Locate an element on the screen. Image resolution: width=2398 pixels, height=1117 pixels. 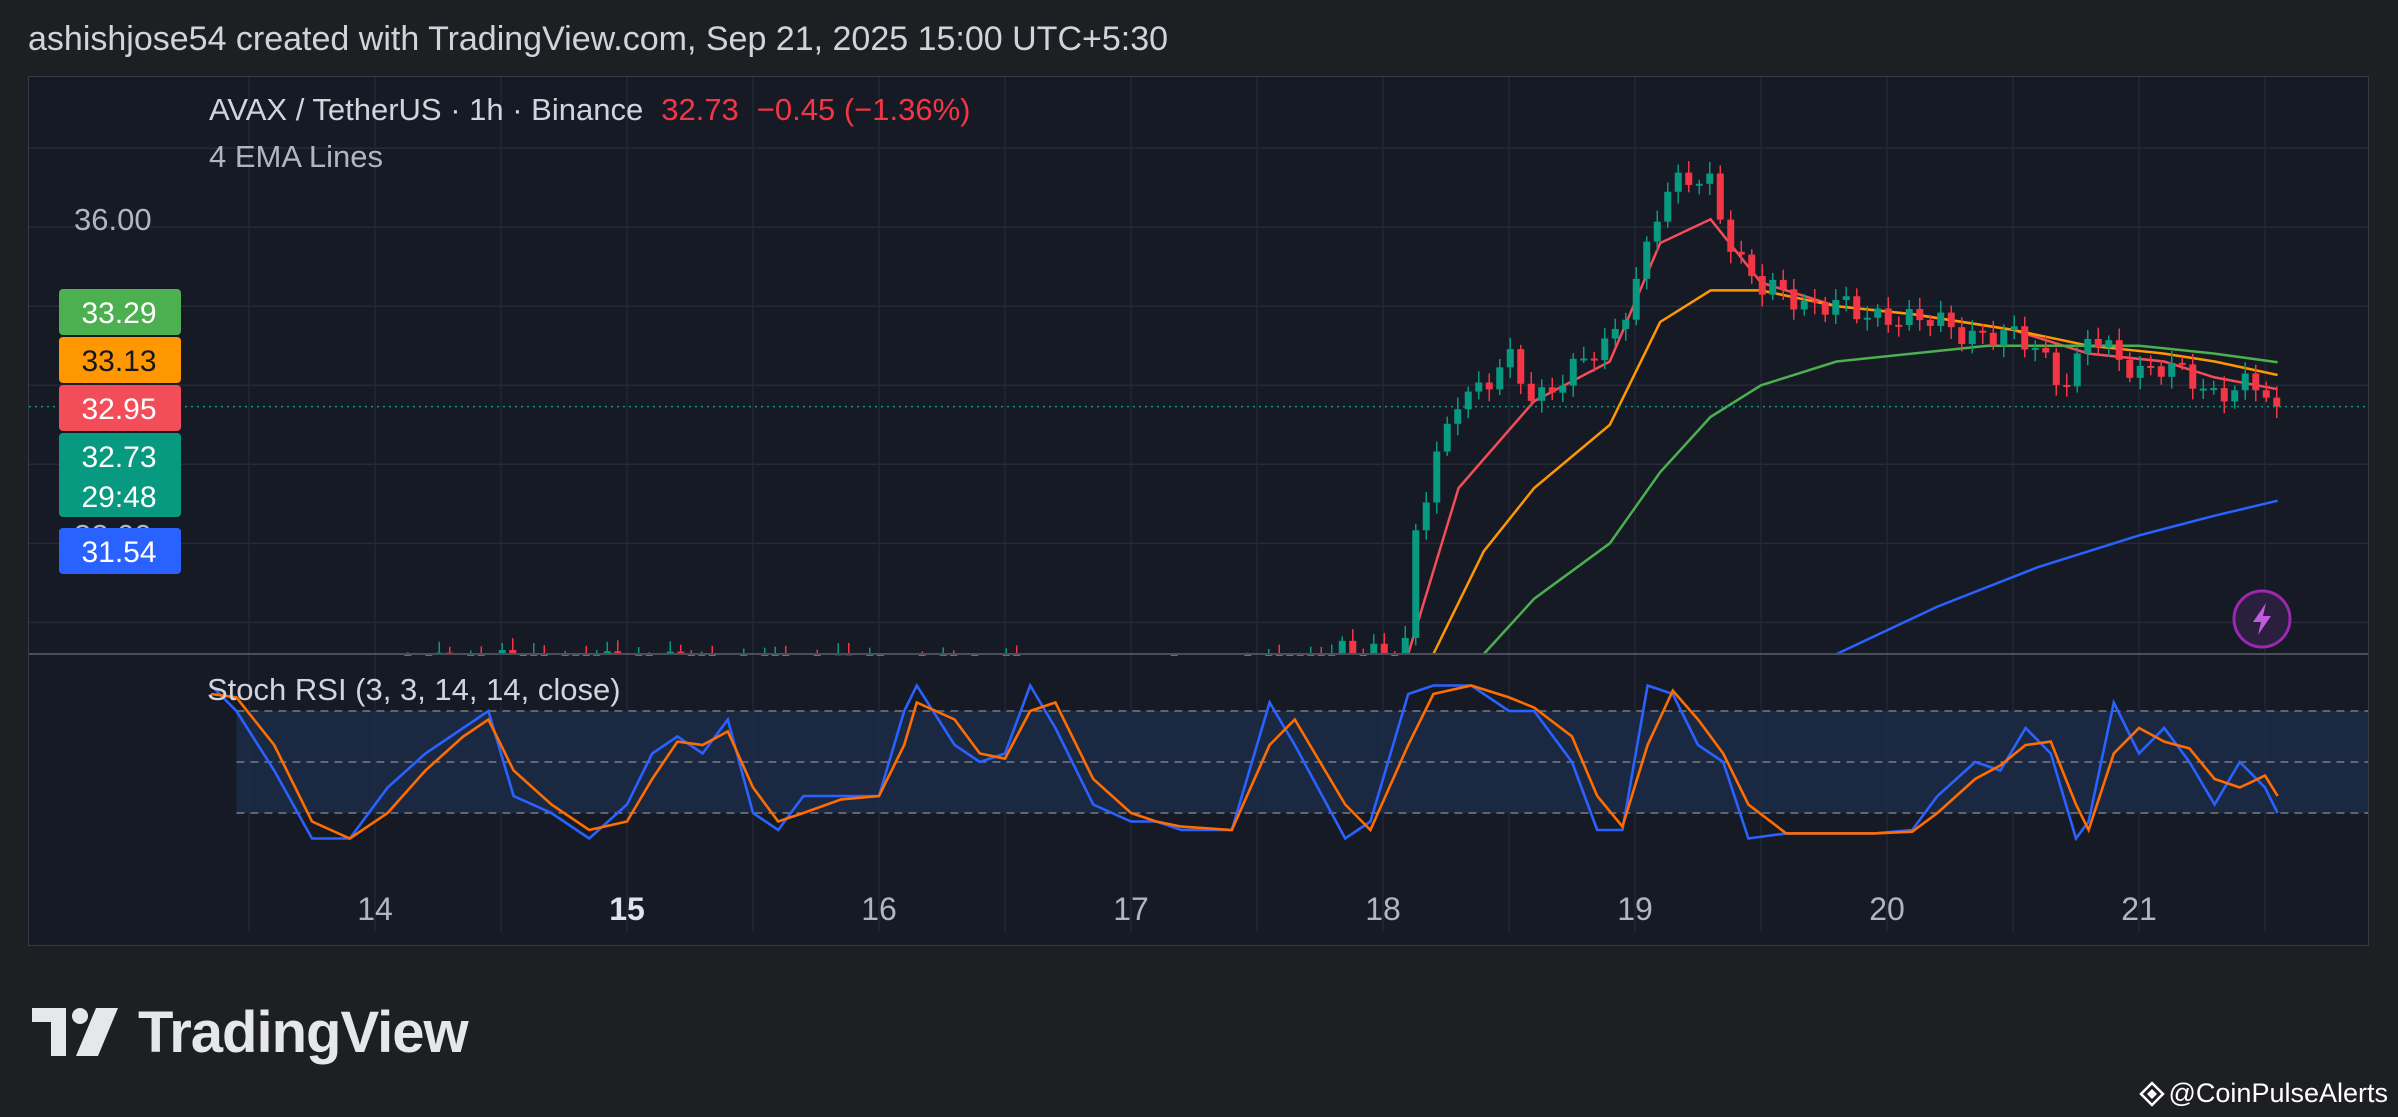
price-badge-label: 31.54 is located at coordinates (118, 552).